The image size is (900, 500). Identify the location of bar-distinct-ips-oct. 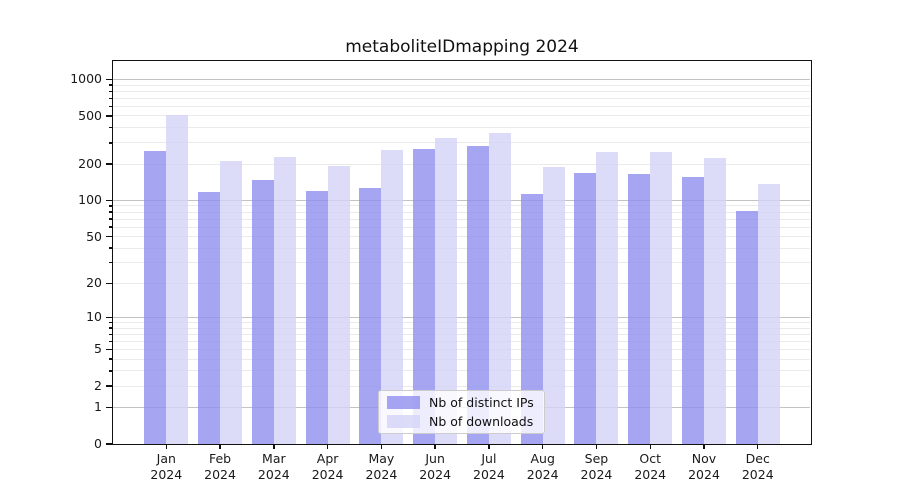
(639, 309).